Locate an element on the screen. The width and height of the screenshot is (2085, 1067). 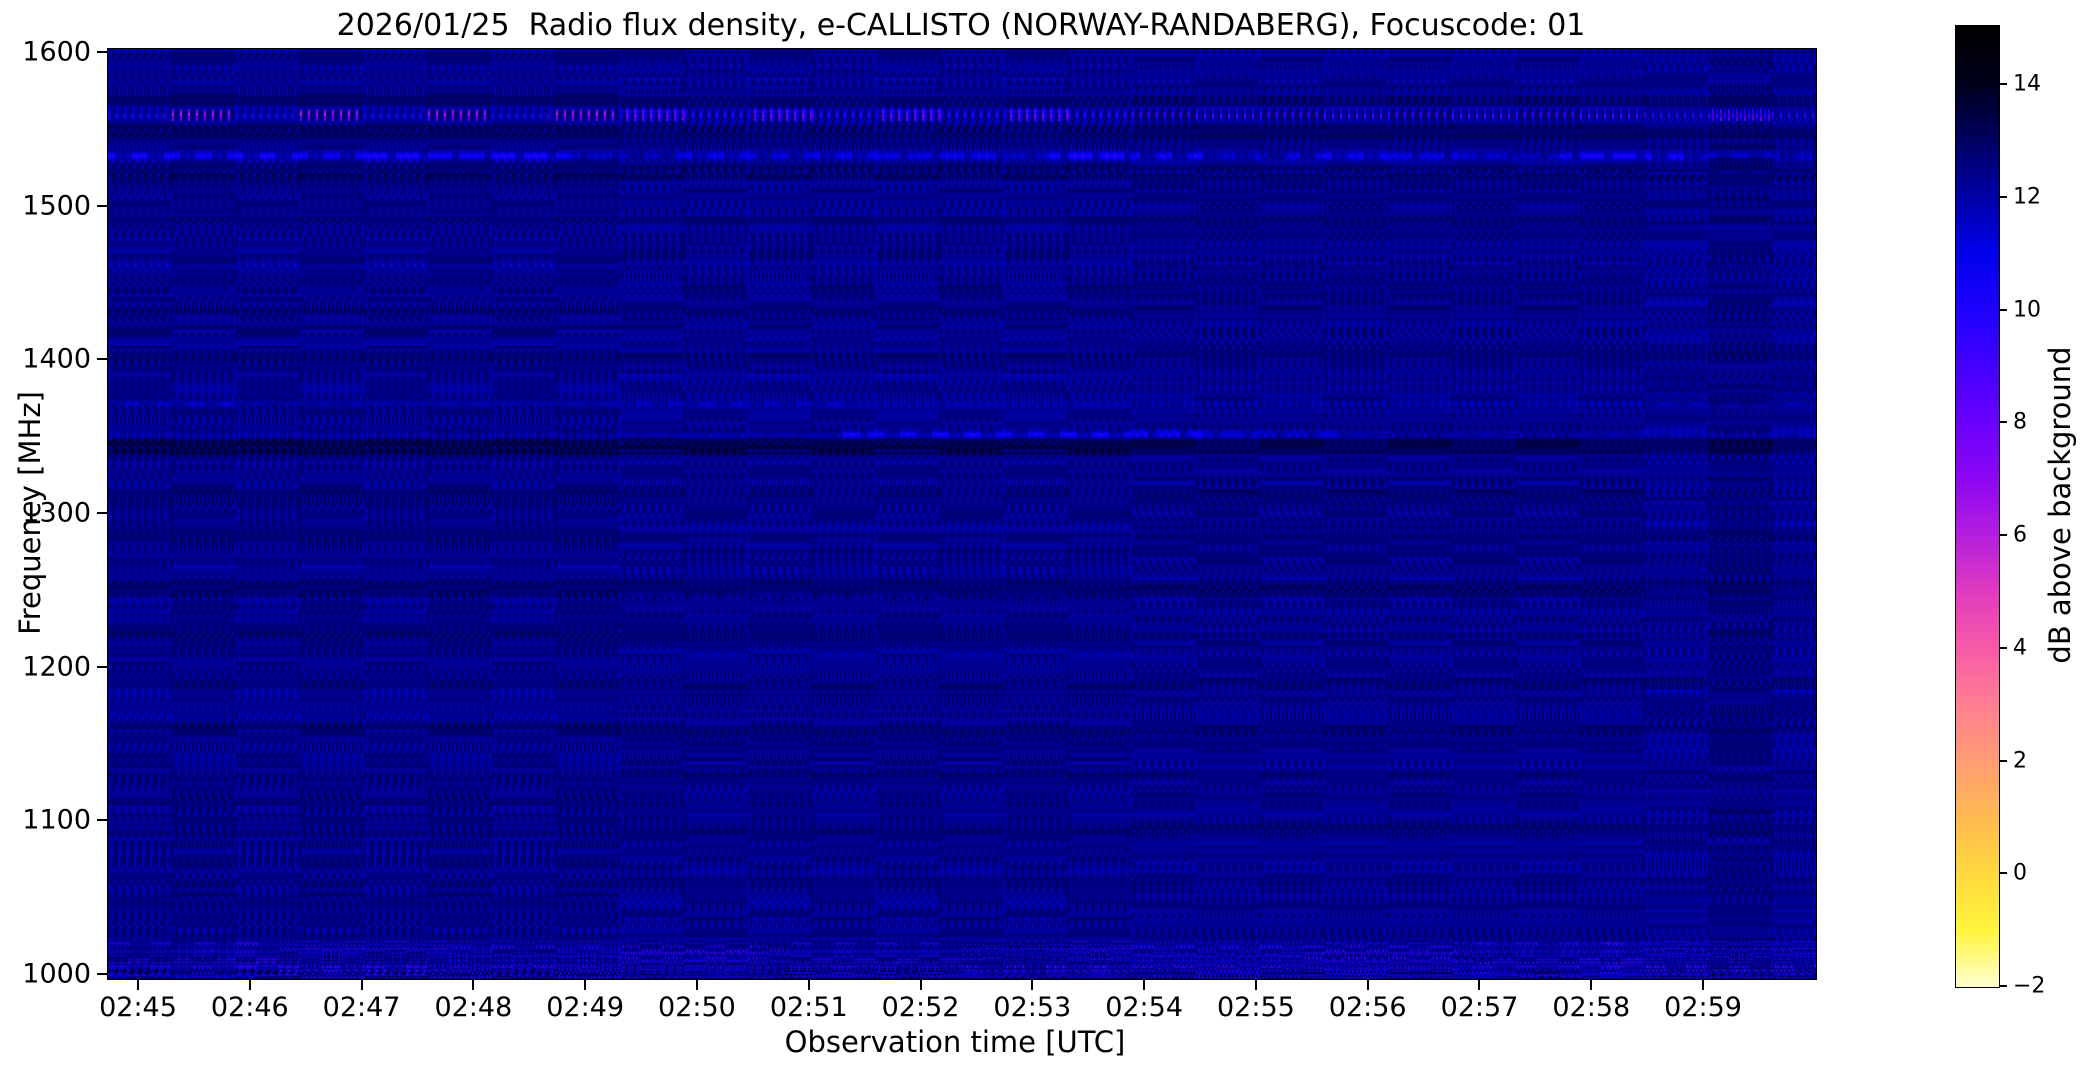
x-tick-label: 02:56 is located at coordinates (1367, 1007).